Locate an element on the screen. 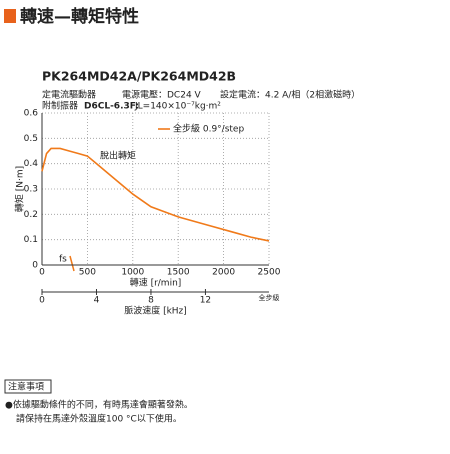  header-title: 轉速—轉矩特性 is located at coordinates (79, 16).